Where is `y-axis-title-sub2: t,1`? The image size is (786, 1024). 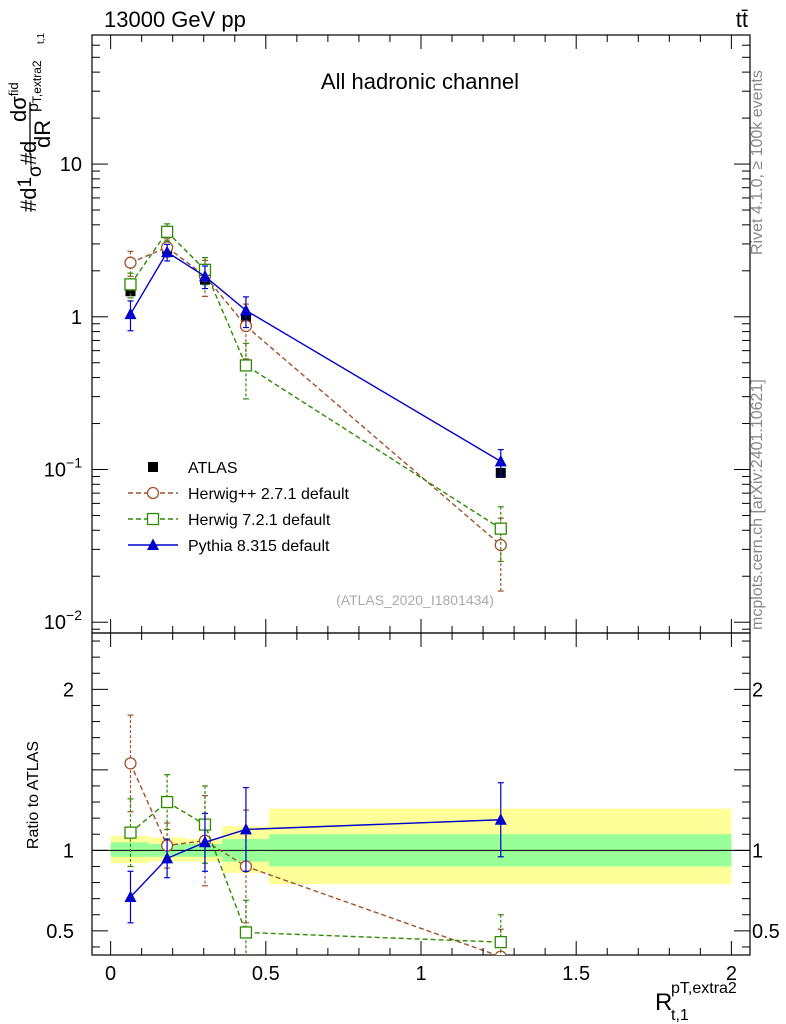
y-axis-title-sub2: t,1 is located at coordinates (41, 38).